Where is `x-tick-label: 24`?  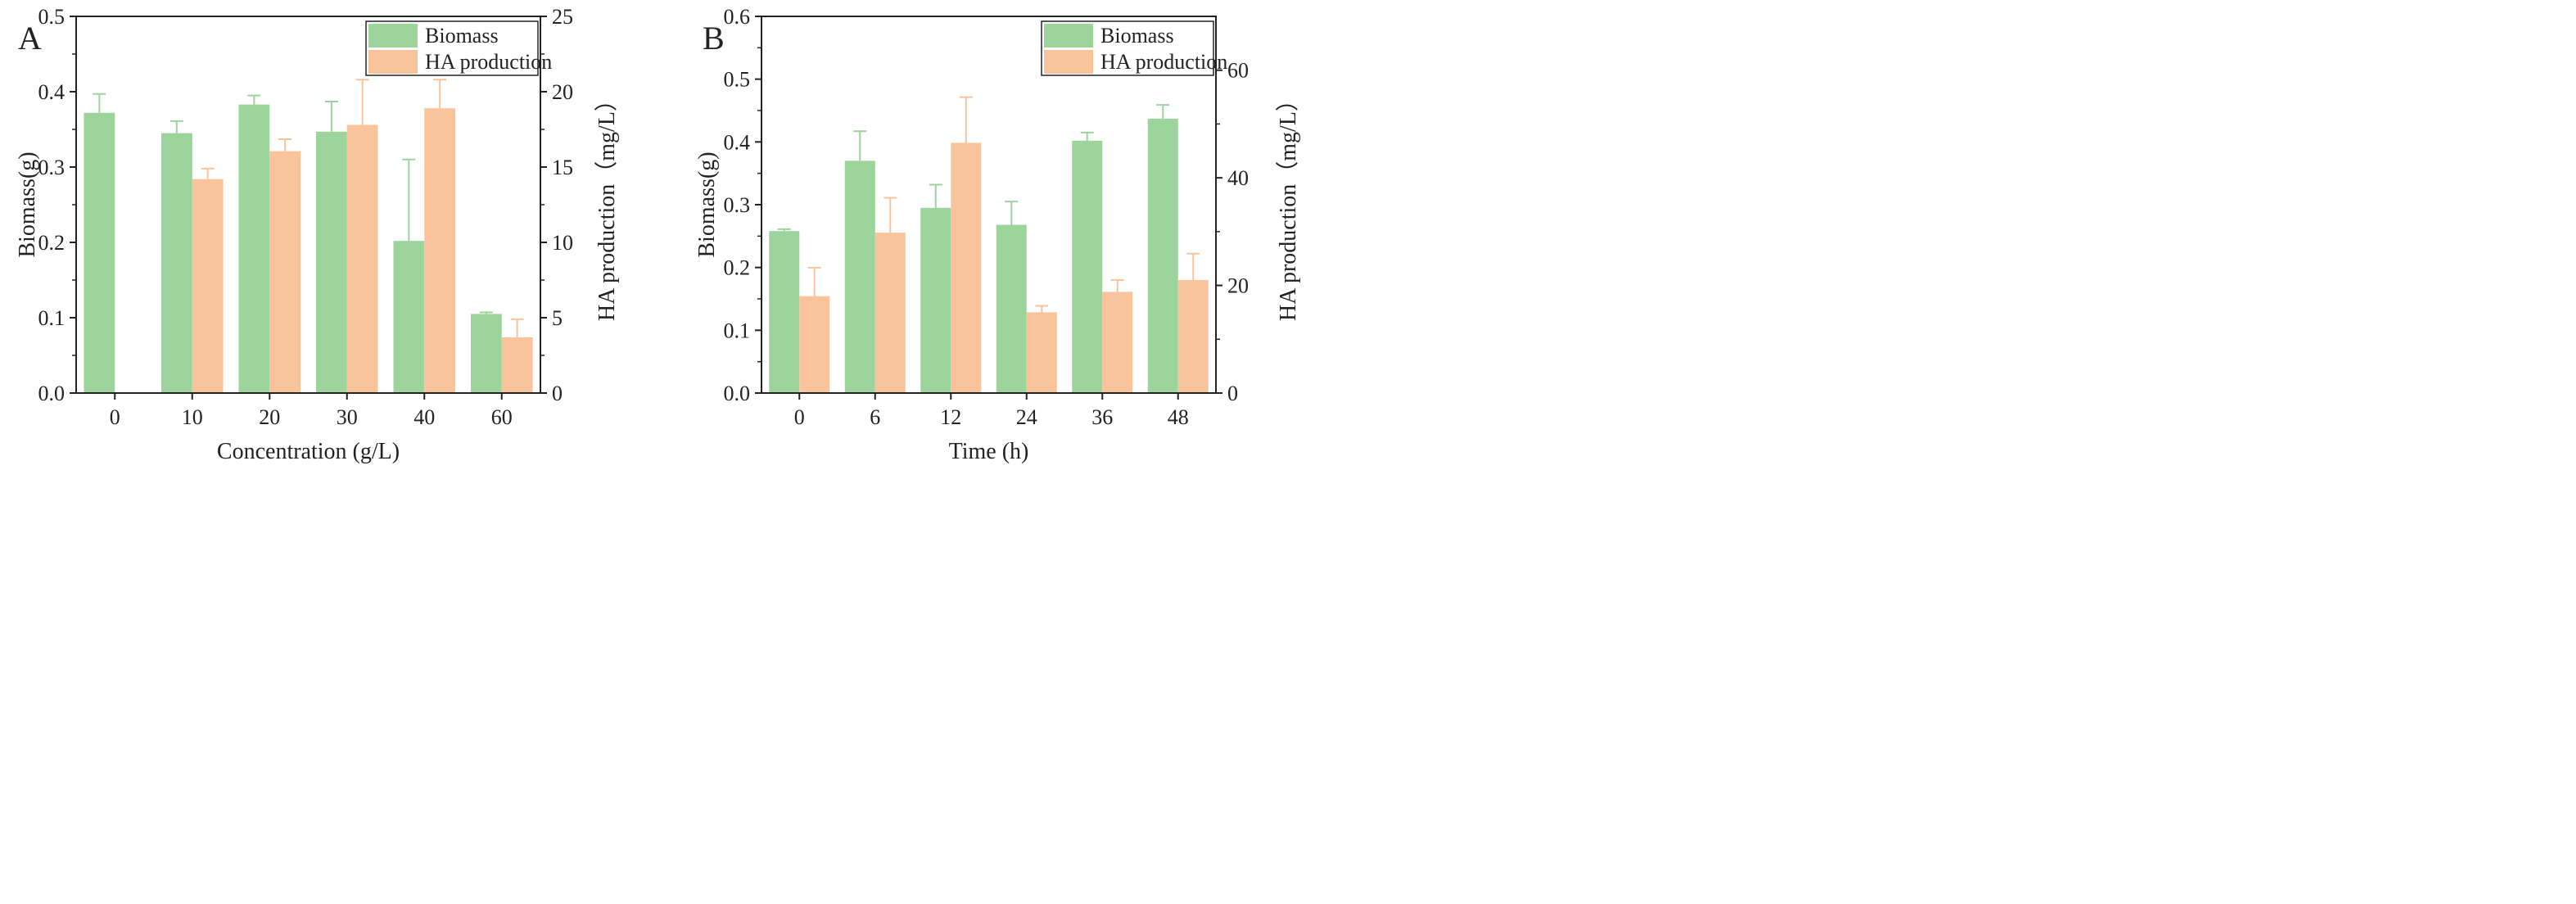
x-tick-label: 24 is located at coordinates (1026, 417).